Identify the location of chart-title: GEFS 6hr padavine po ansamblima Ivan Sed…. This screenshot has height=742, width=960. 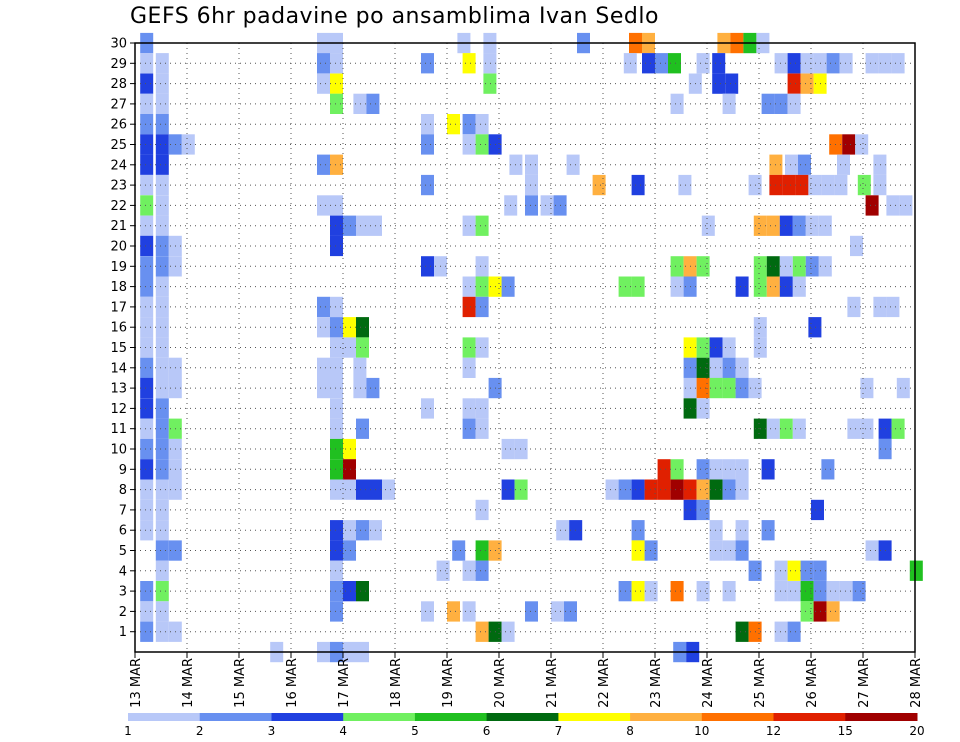
(394, 16).